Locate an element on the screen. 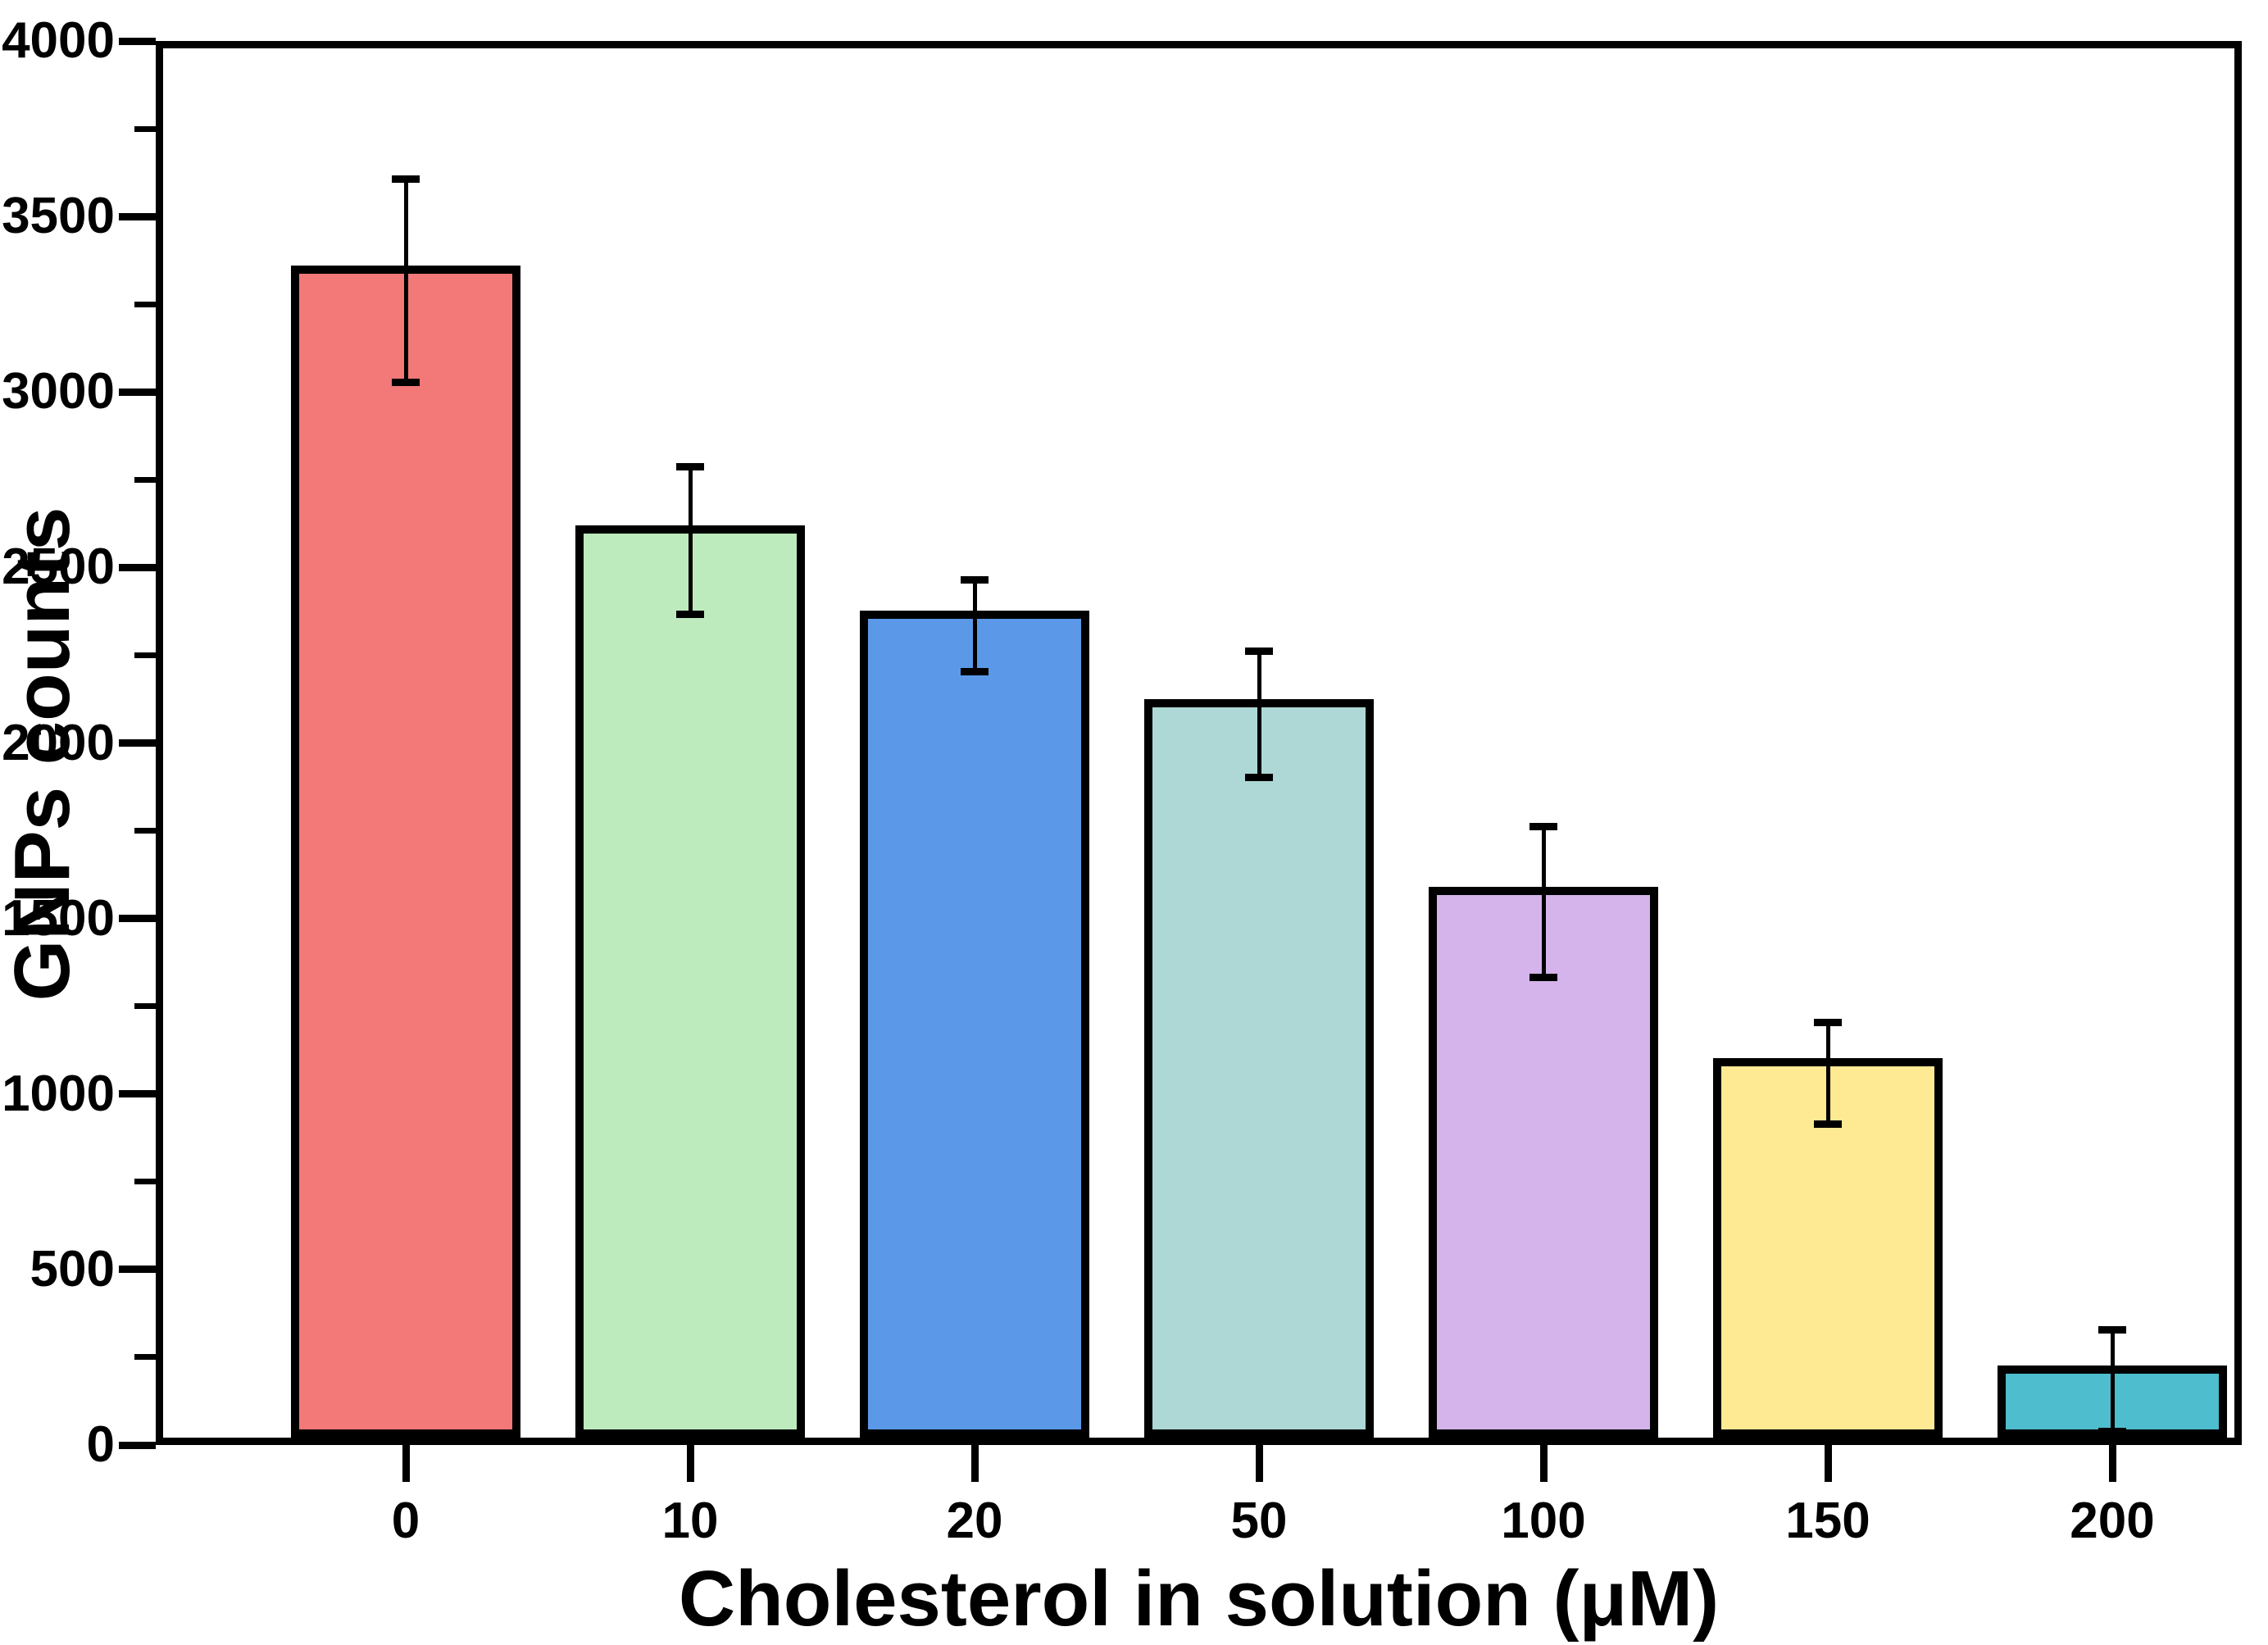 Image resolution: width=2268 pixels, height=1645 pixels. y-tick-label-0: 0 is located at coordinates (100, 1444).